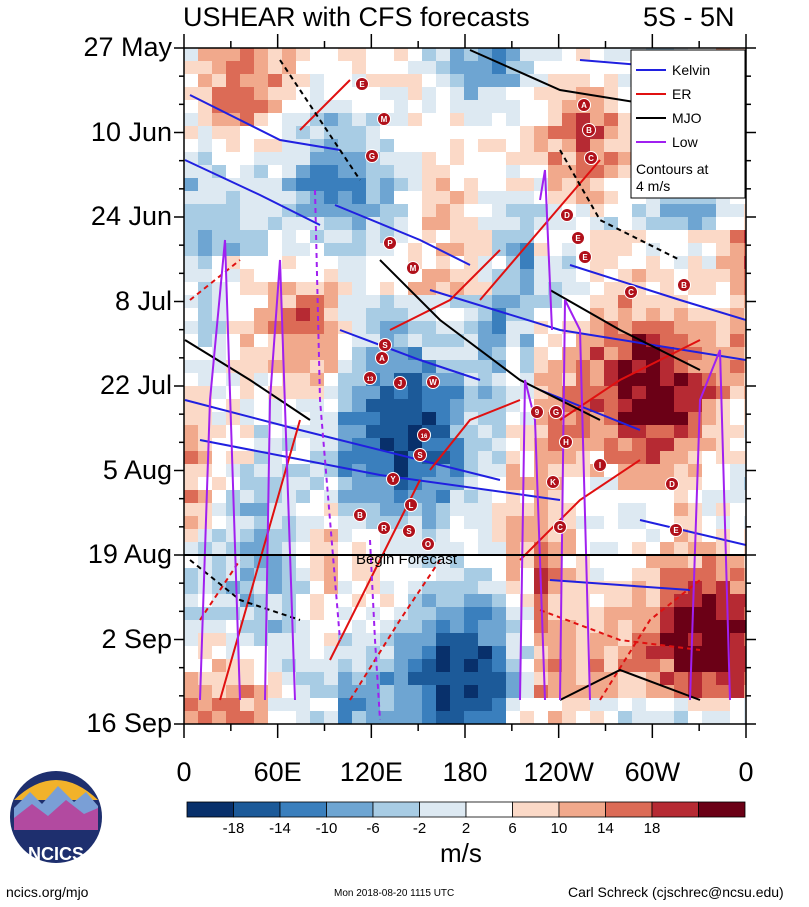 The image size is (809, 907). What do you see at coordinates (691, 70) in the screenshot?
I see `legend-entry-label: Kelvin` at bounding box center [691, 70].